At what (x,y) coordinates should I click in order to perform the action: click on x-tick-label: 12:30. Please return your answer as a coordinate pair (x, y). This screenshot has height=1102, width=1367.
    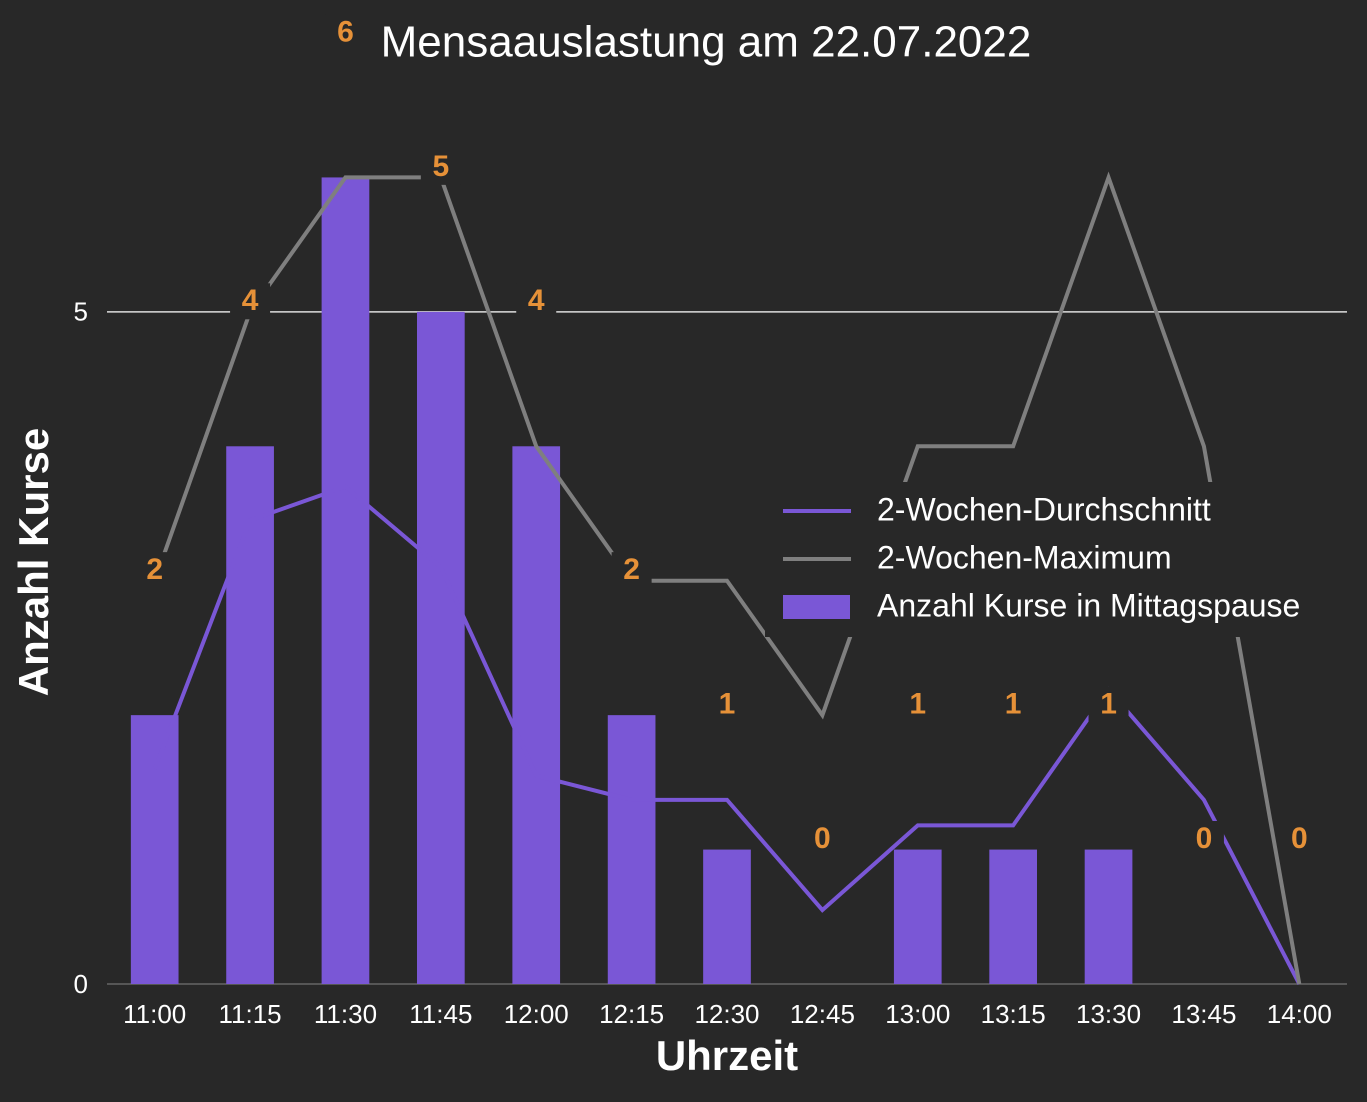
    Looking at the image, I should click on (726, 1014).